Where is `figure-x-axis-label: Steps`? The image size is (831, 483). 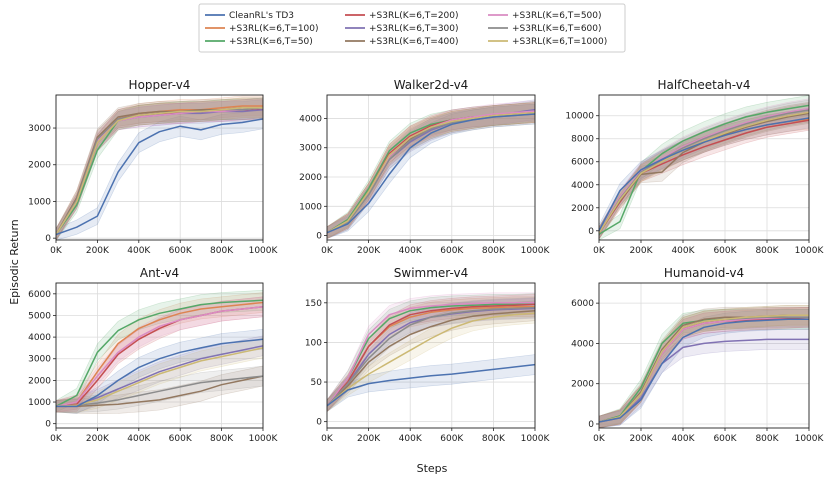 figure-x-axis-label: Steps is located at coordinates (432, 468).